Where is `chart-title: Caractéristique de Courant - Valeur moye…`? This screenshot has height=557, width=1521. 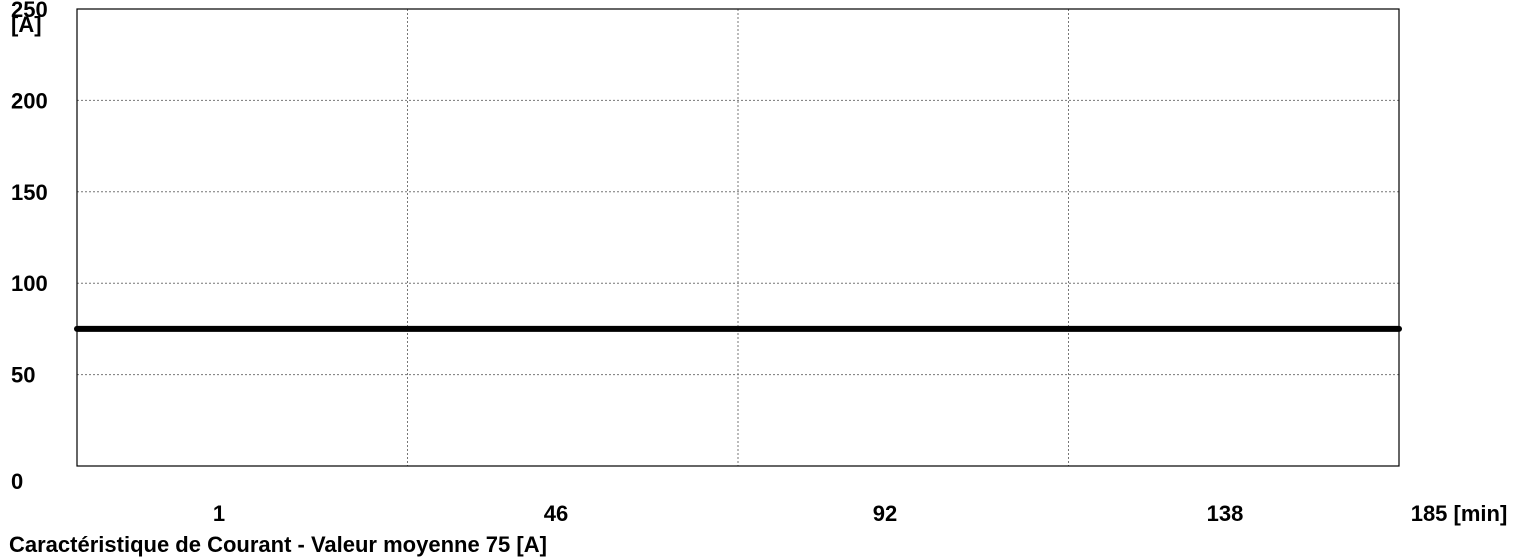
chart-title: Caractéristique de Courant - Valeur moye… is located at coordinates (278, 544).